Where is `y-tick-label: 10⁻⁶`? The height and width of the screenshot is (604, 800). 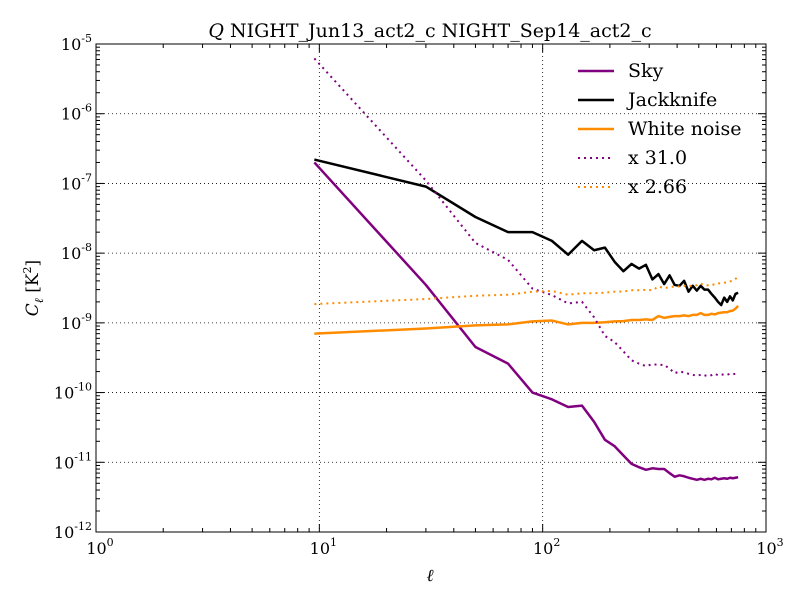 y-tick-label: 10⁻⁶ is located at coordinates (76, 113).